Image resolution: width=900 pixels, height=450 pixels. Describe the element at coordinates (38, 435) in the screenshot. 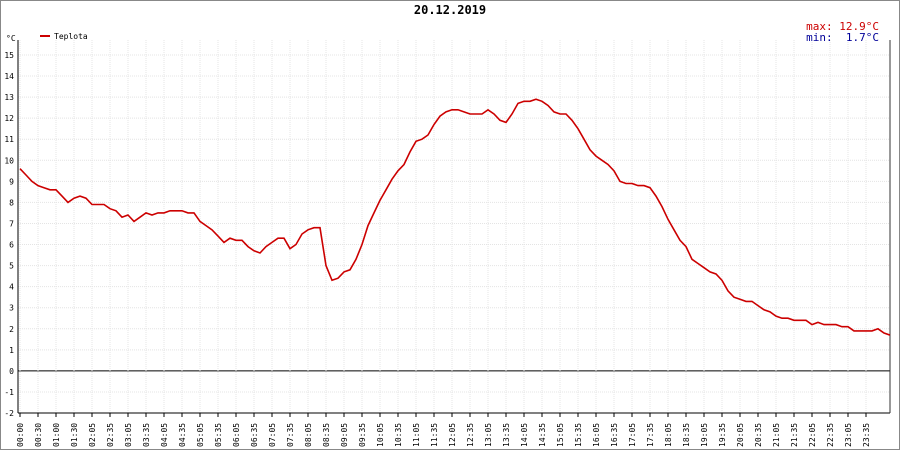

I see `x-tick-label: 00:30` at that location.